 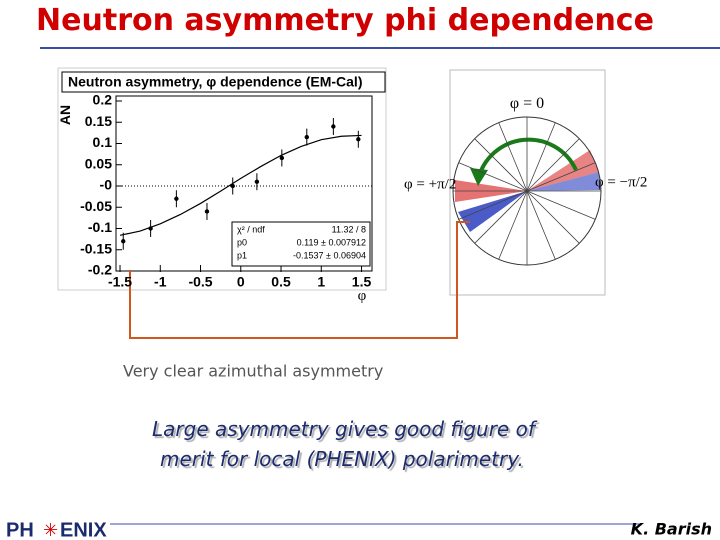 What do you see at coordinates (671, 529) in the screenshot?
I see `author: K. Barish` at bounding box center [671, 529].